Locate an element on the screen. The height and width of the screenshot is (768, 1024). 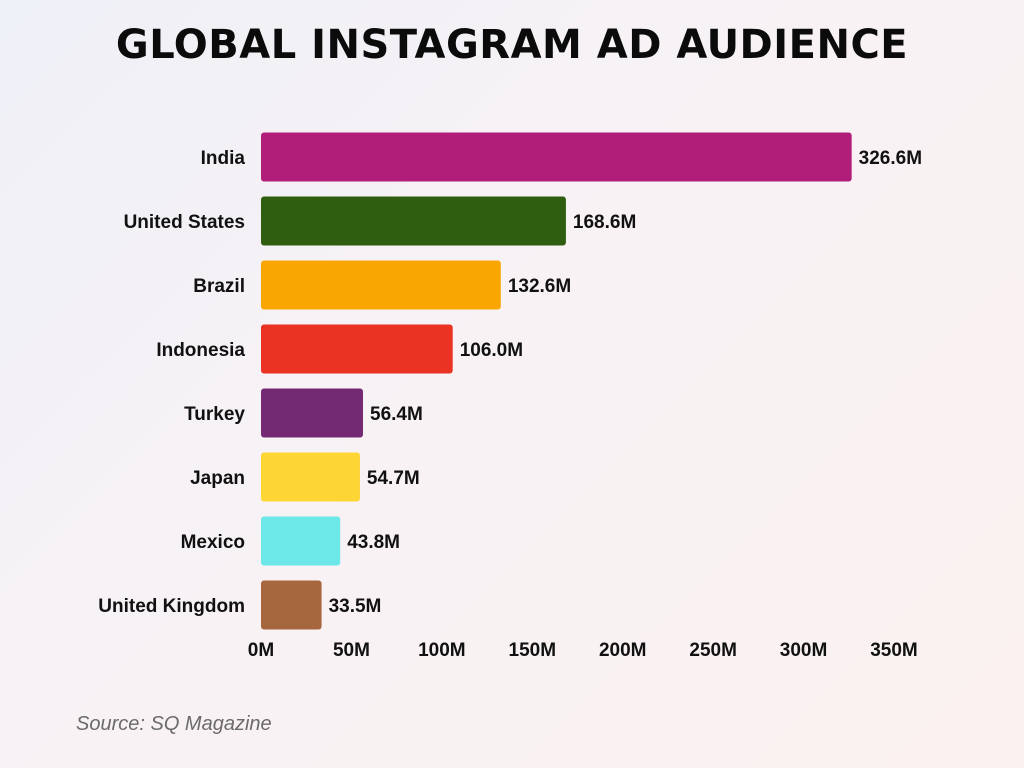
category-label: Indonesia is located at coordinates (200, 350).